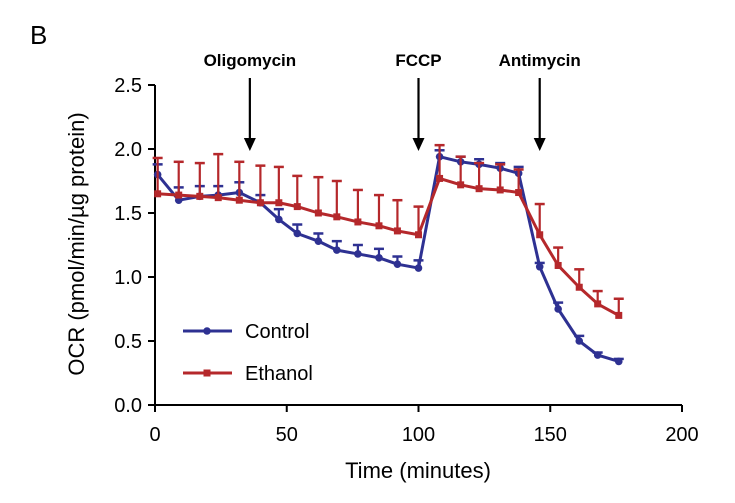  Describe the element at coordinates (207, 373) in the screenshot. I see `legend-ethanol-marker` at that location.